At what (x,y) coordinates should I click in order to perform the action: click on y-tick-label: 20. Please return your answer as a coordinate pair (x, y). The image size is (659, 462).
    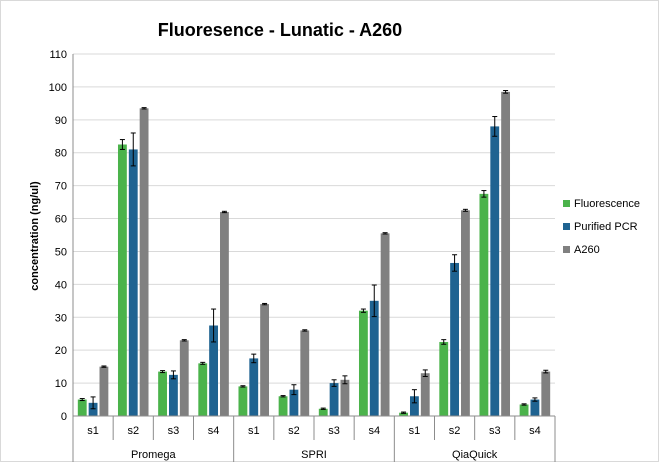
    Looking at the image, I should click on (61, 351).